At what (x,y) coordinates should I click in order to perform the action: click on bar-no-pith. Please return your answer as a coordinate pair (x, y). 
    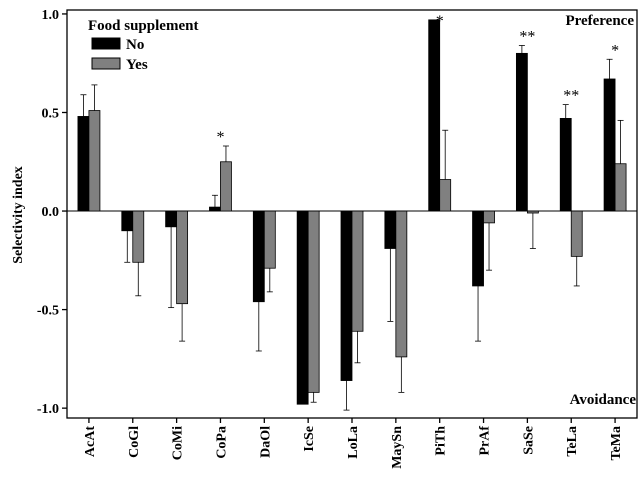
    Looking at the image, I should click on (434, 115).